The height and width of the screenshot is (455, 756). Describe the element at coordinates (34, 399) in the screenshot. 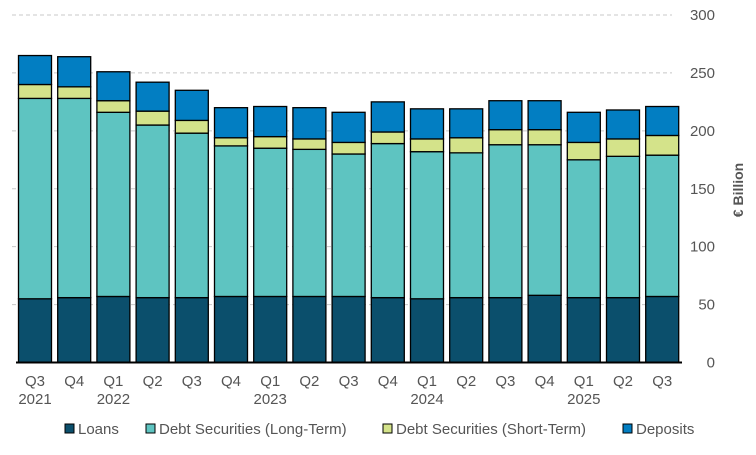

I see `x-tick-year-label: 2021` at that location.